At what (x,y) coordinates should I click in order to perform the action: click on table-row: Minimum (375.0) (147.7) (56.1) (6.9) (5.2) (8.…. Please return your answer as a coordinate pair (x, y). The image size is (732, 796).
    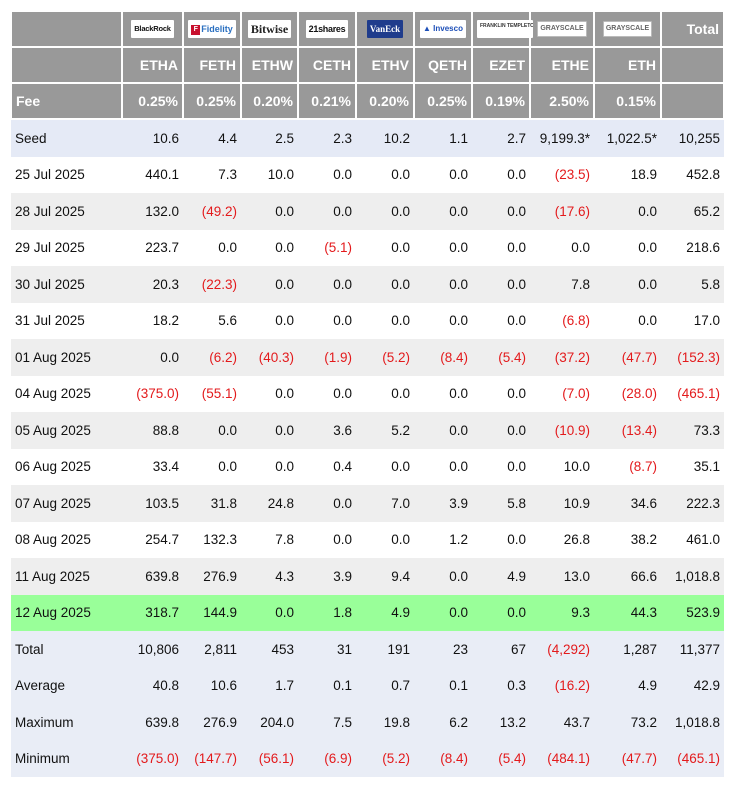
    Looking at the image, I should click on (367, 758).